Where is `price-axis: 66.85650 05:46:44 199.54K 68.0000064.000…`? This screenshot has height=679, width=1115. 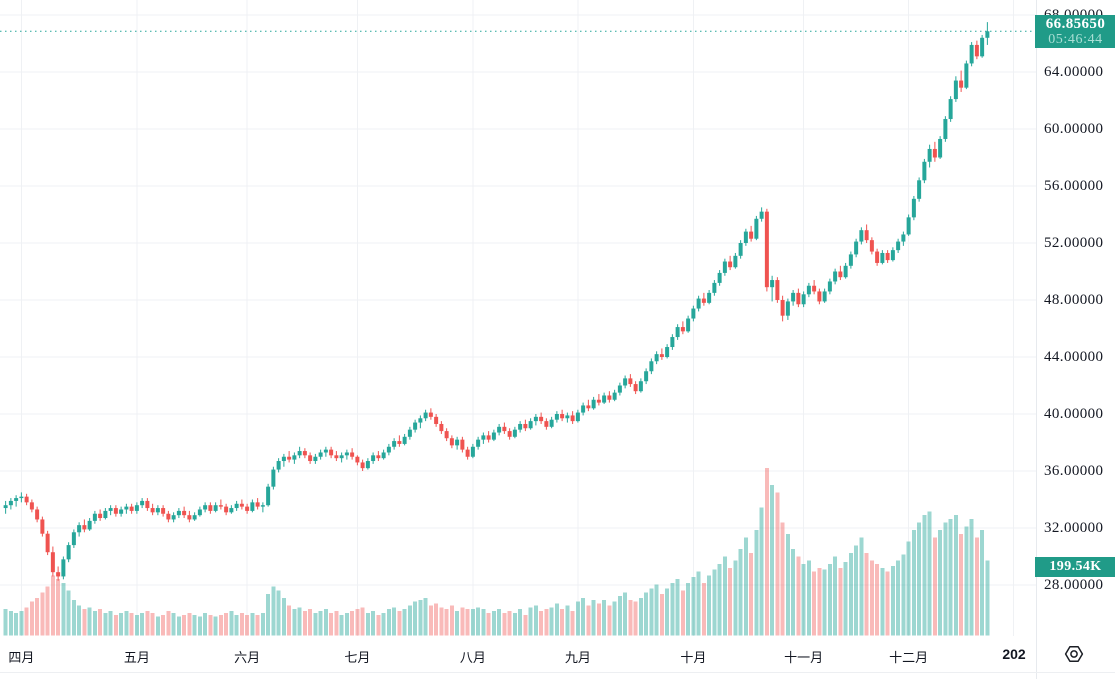
price-axis: 66.85650 05:46:44 199.54K 68.0000064.000… is located at coordinates (1075, 339).